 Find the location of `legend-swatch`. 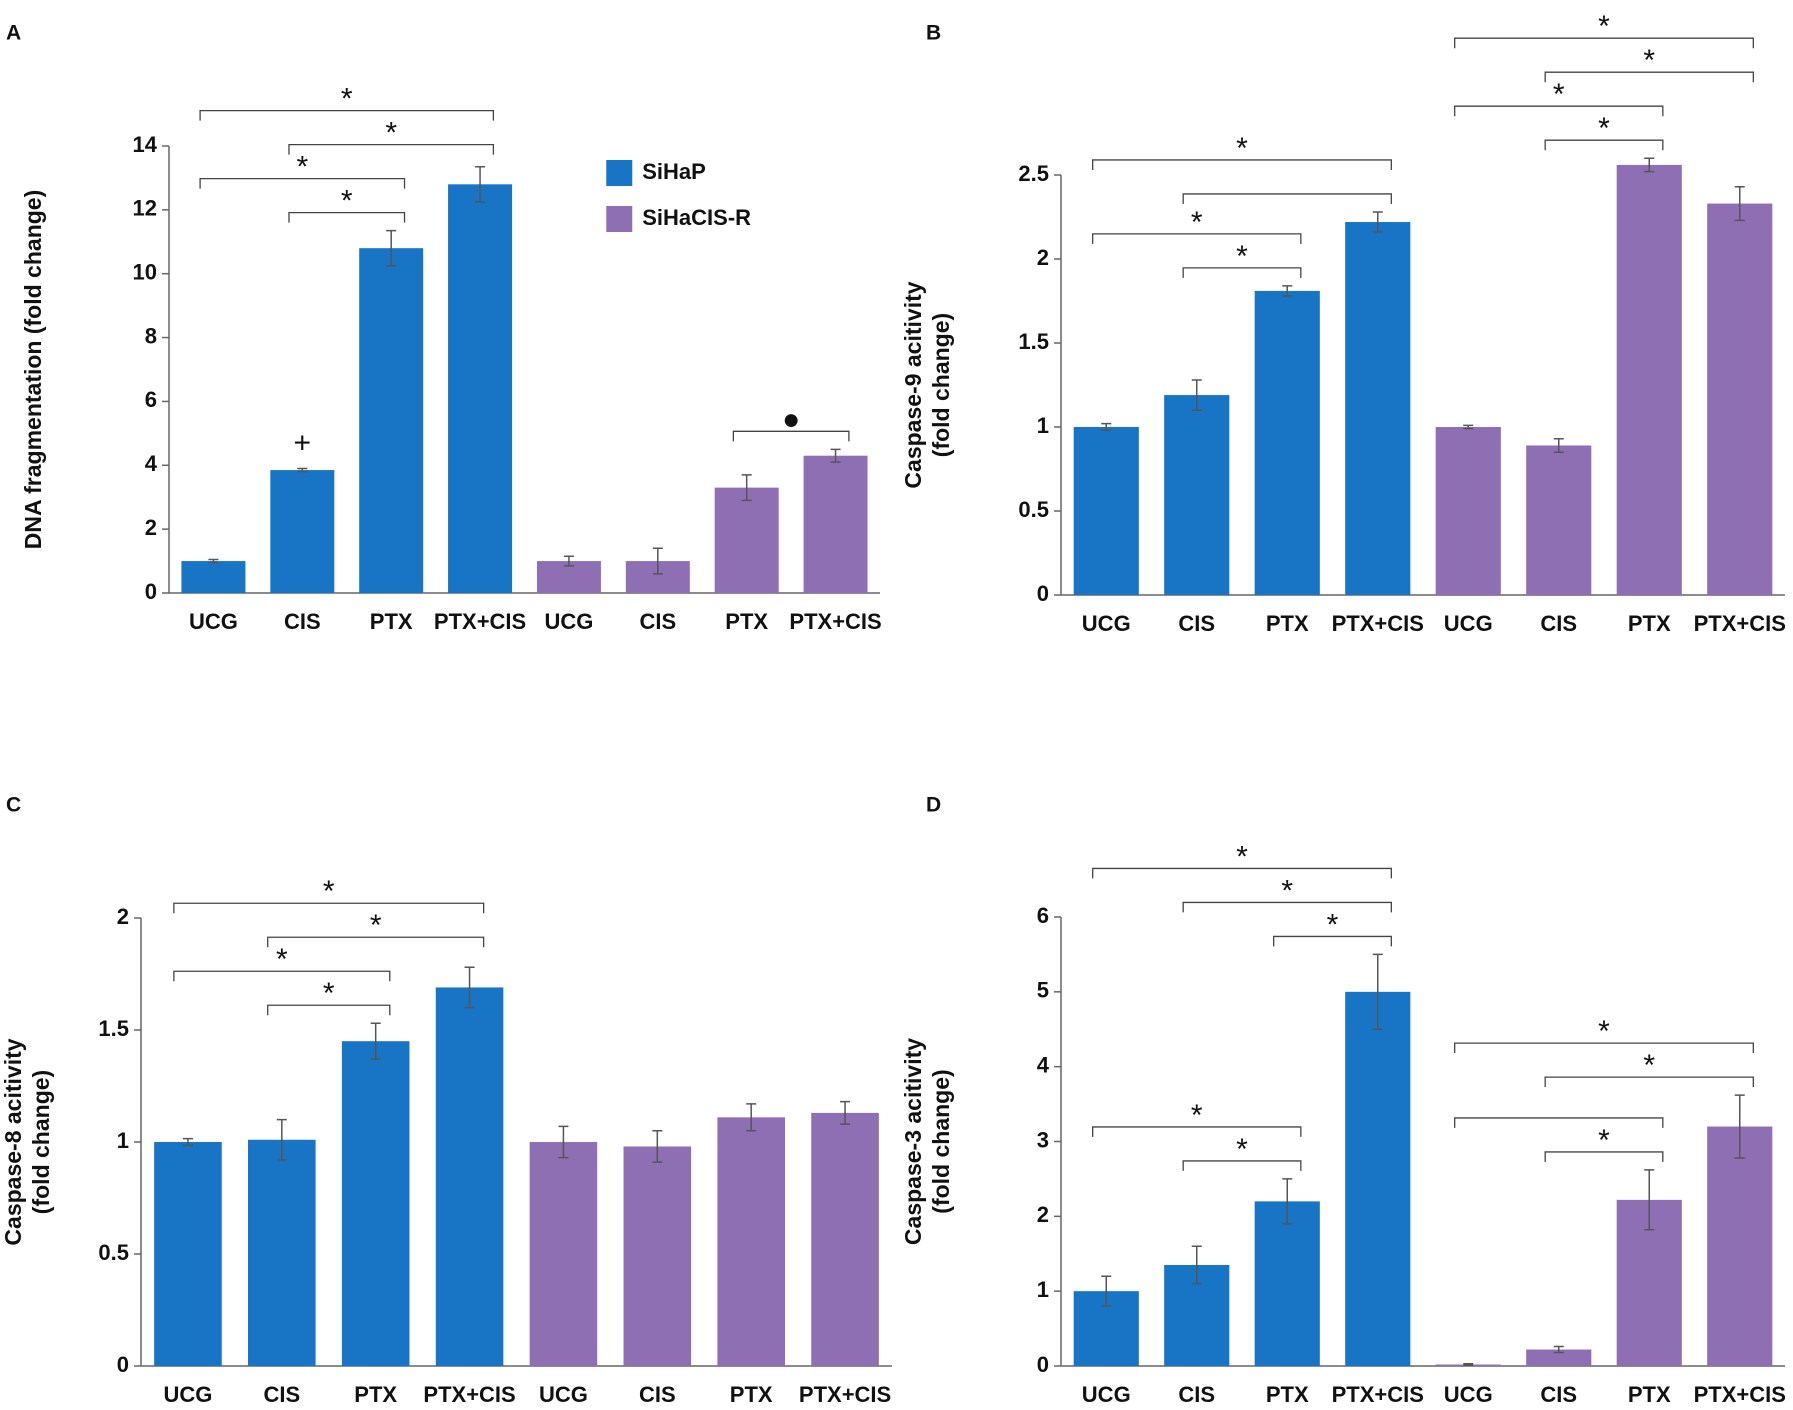

legend-swatch is located at coordinates (619, 219).